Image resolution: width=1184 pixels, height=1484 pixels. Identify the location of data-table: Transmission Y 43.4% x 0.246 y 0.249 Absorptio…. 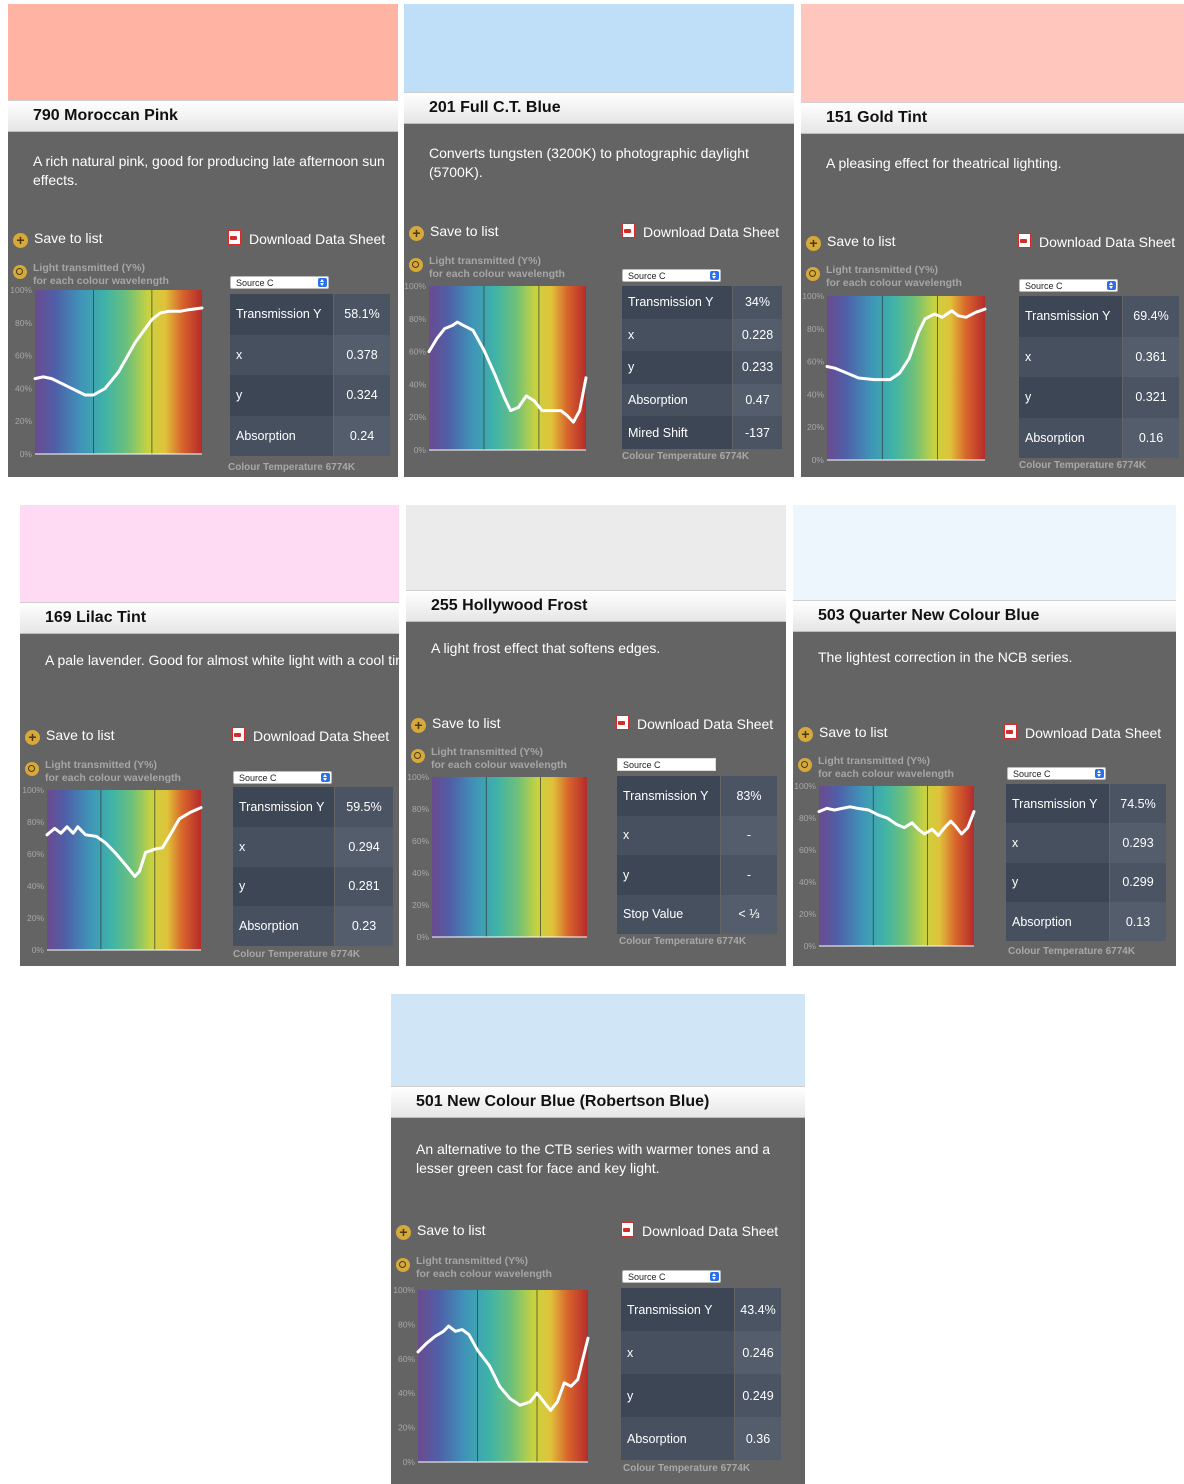
(701, 1374).